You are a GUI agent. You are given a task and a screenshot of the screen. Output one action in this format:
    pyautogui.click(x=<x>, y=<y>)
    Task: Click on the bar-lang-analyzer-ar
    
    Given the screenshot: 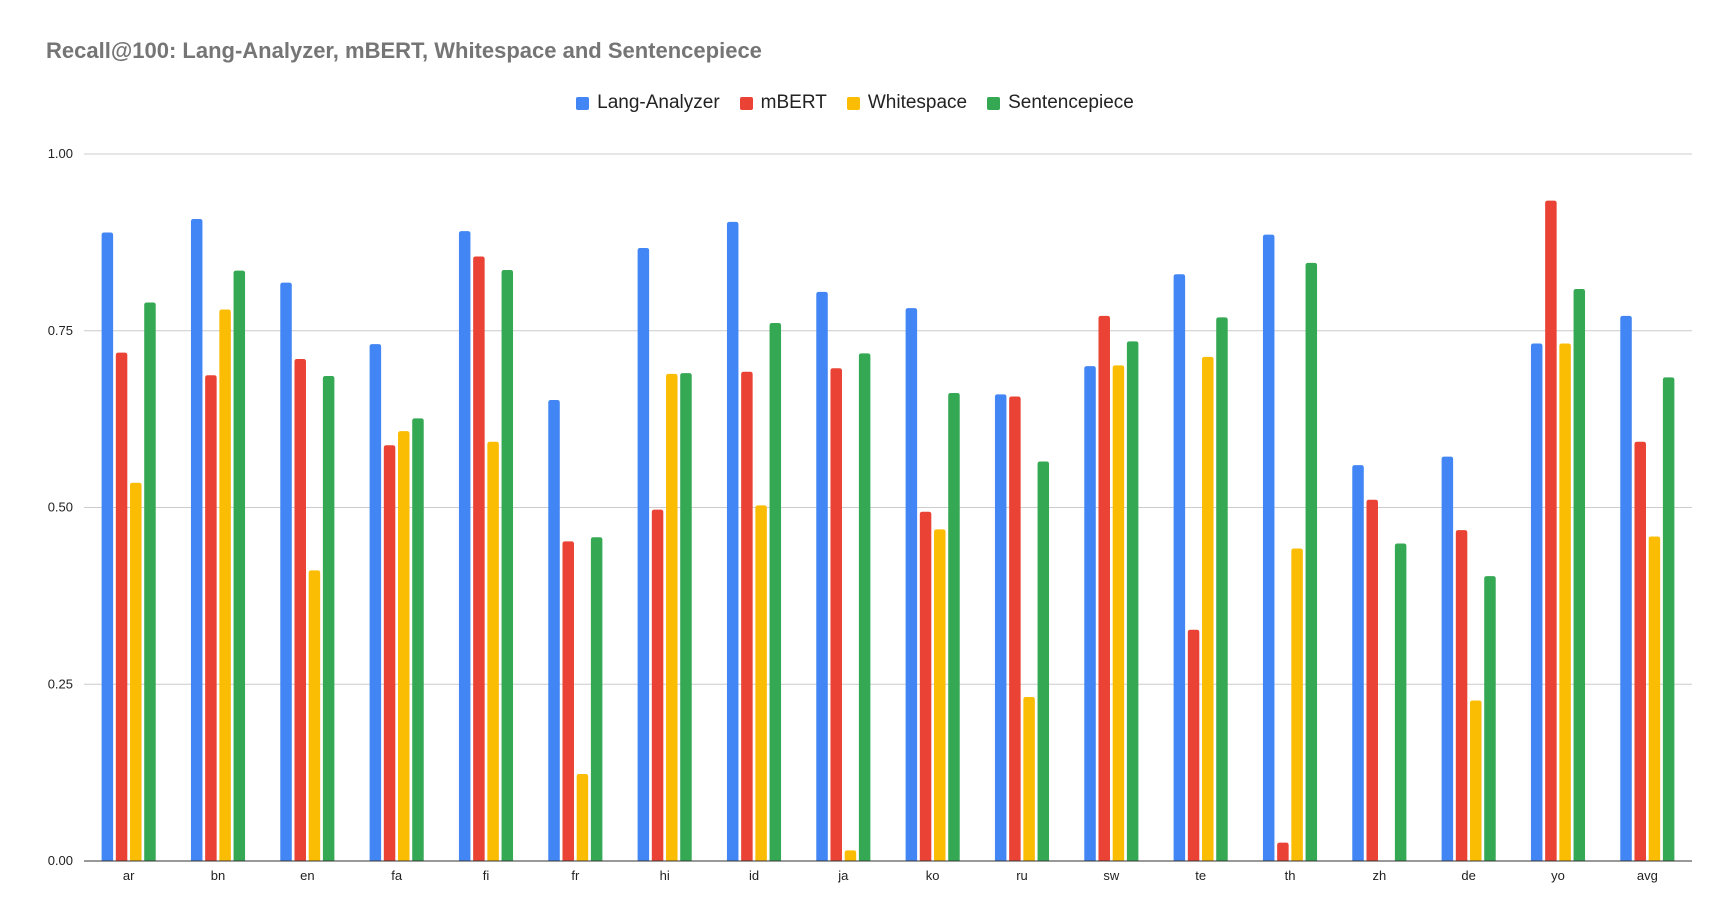 What is the action you would take?
    pyautogui.click(x=107, y=547)
    